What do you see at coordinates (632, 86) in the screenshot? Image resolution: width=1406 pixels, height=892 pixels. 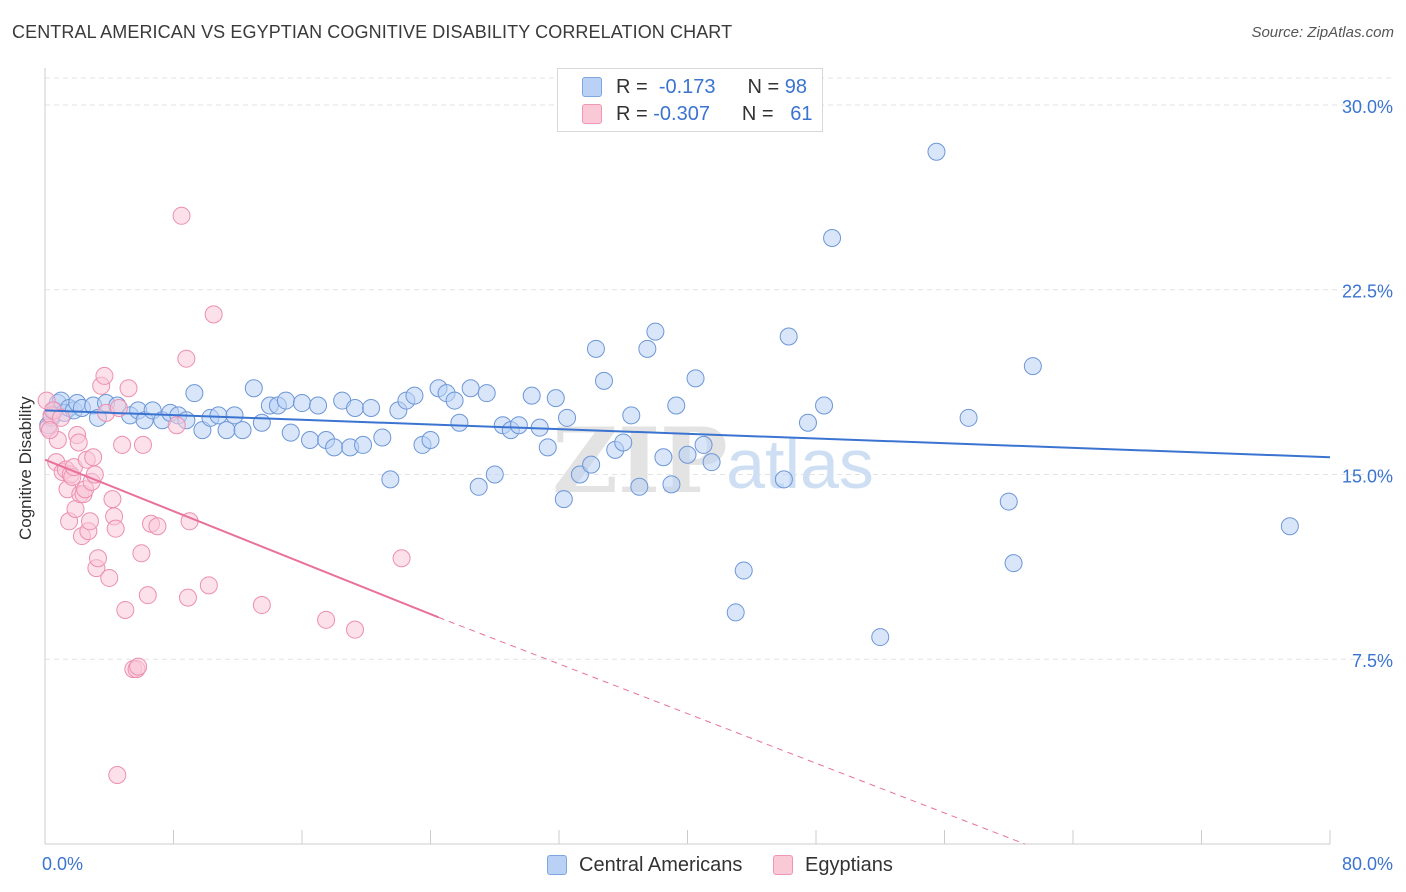 I see `legend-r-label: R =` at bounding box center [632, 86].